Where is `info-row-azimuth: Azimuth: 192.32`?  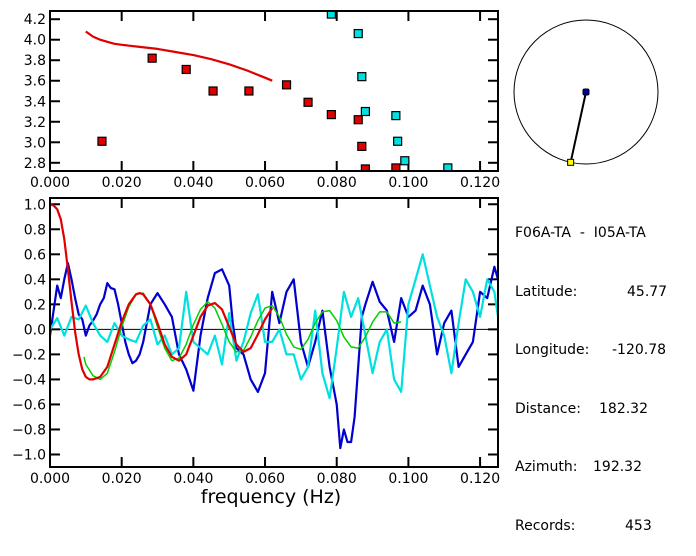 info-row-azimuth: Azimuth: 192.32 is located at coordinates (591, 468).